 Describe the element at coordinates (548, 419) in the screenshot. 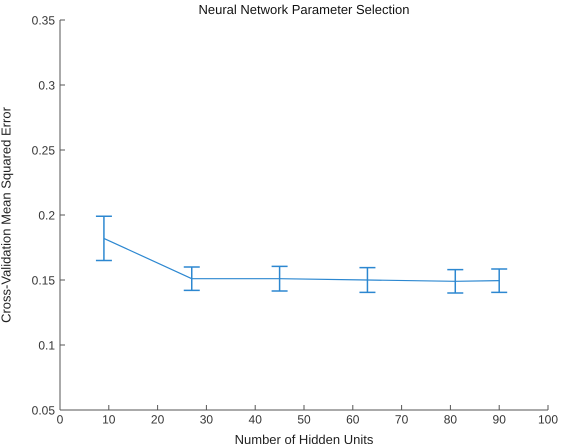

I see `x-tick-label: 100` at that location.